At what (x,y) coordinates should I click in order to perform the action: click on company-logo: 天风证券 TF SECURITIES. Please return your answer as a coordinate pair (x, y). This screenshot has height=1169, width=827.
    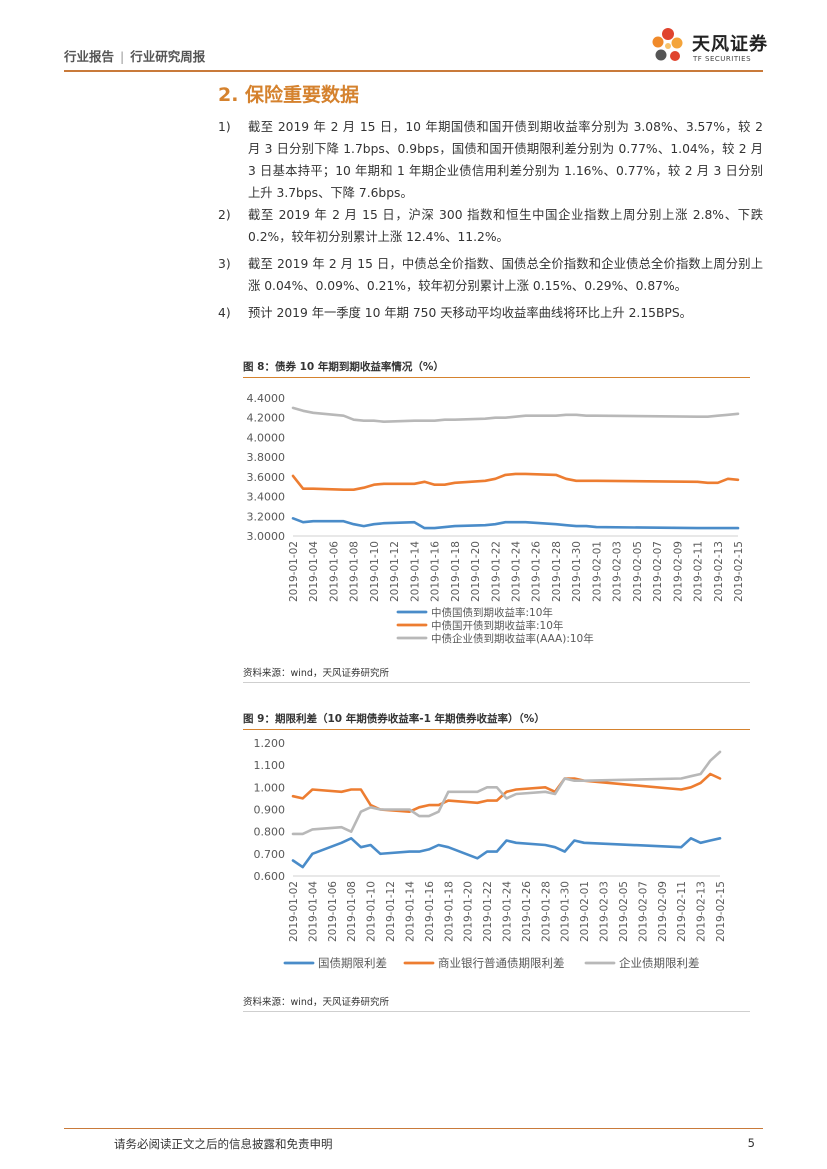
    Looking at the image, I should click on (709, 48).